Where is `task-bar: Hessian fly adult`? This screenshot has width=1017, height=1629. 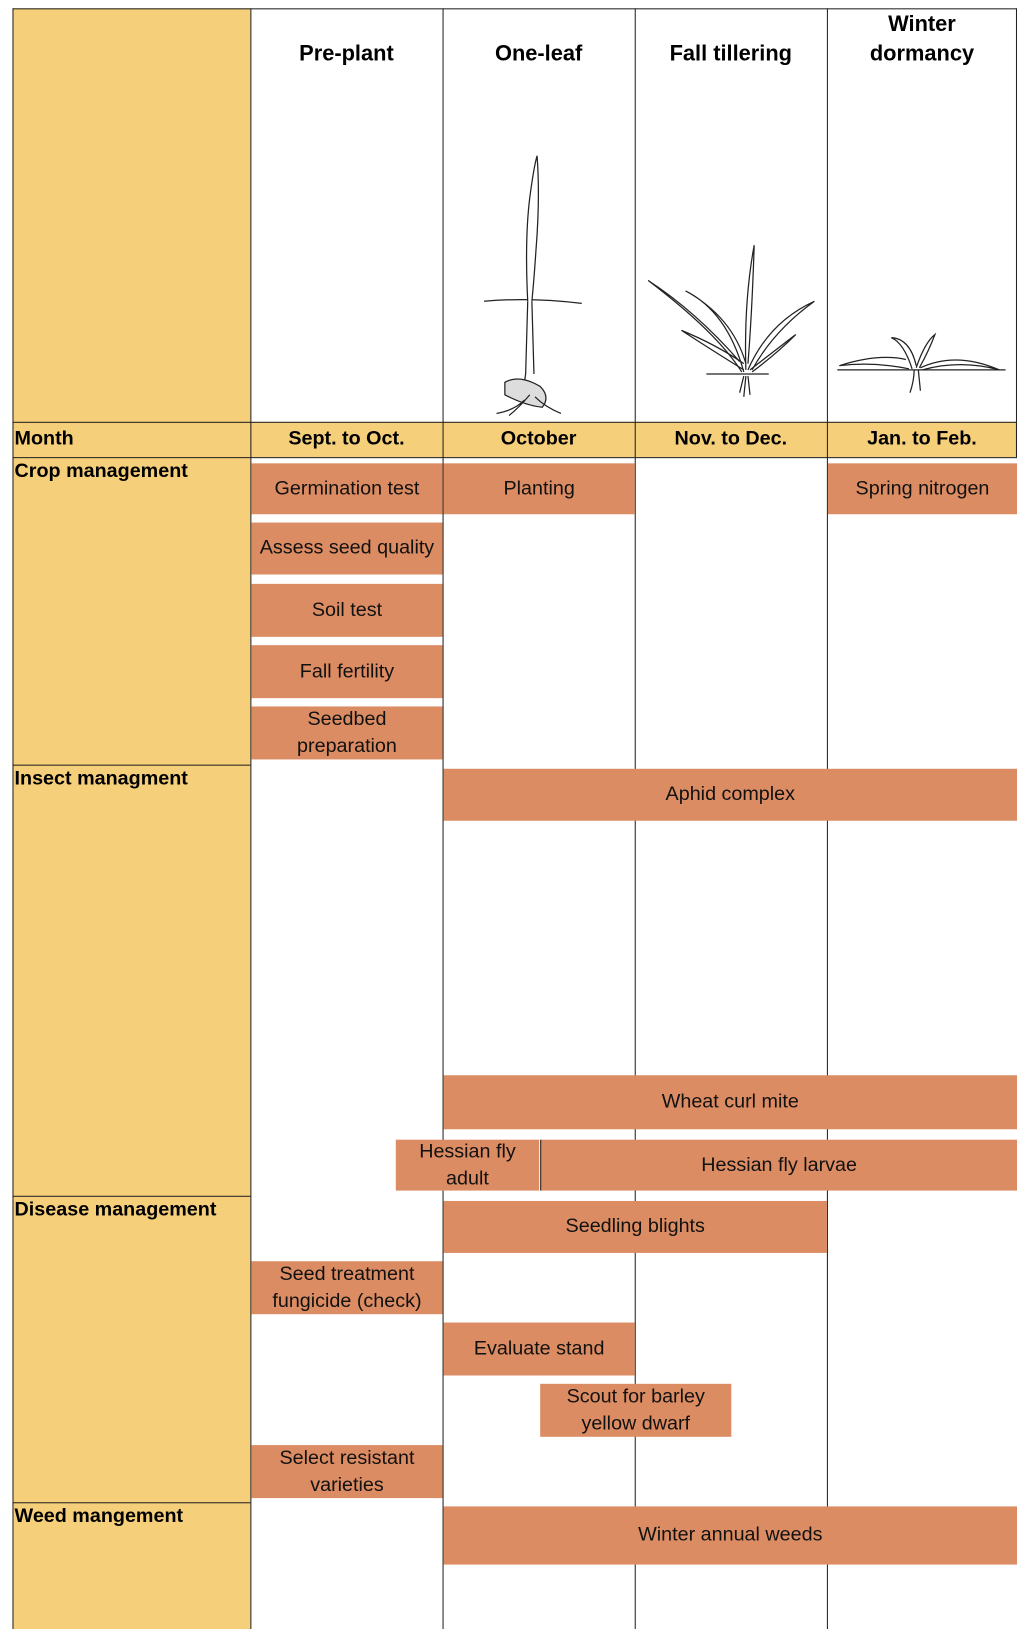 task-bar: Hessian fly adult is located at coordinates (467, 1165).